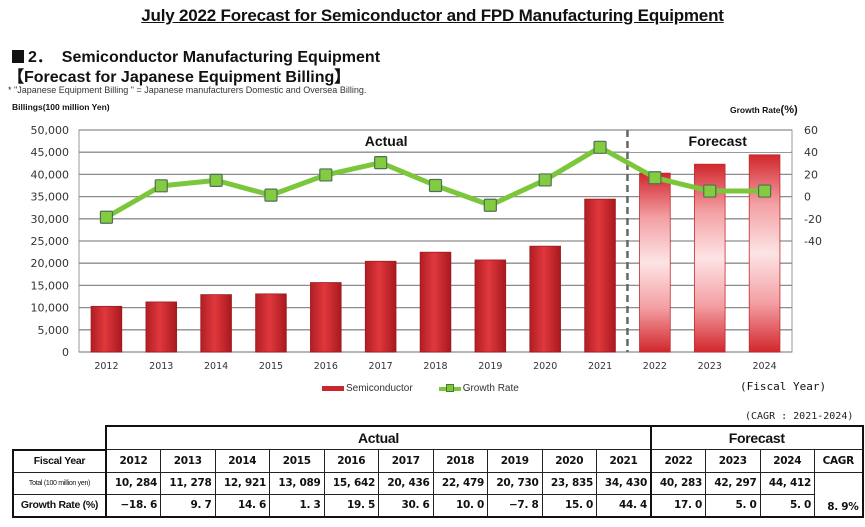 The image size is (865, 527). What do you see at coordinates (764, 366) in the screenshot?
I see `x-tick-label: 2024` at bounding box center [764, 366].